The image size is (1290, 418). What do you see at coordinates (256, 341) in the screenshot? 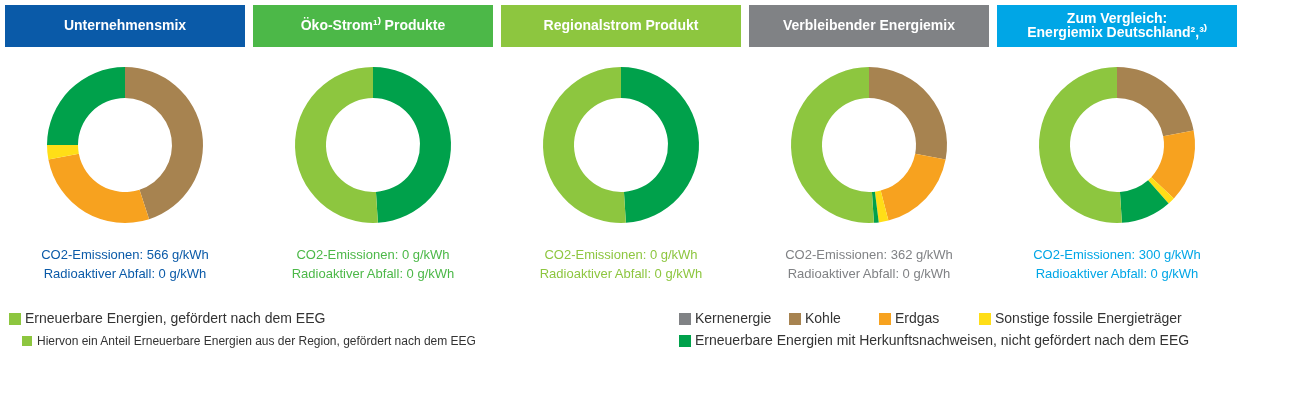
I see `legend-label: Hiervon ein Anteil Erneuerbare Energien aus der Region, gefördert nach dem EEG` at bounding box center [256, 341].